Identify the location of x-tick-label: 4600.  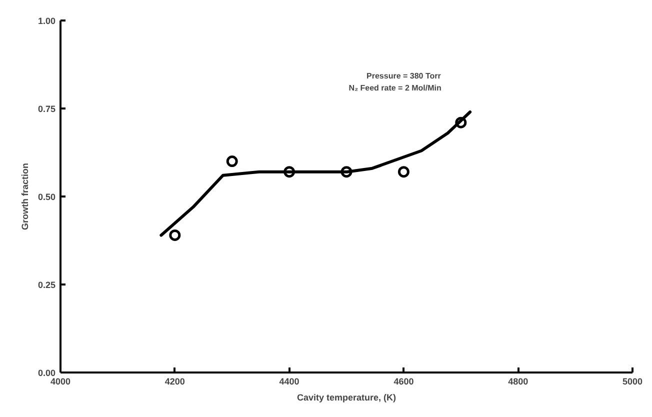
(404, 381).